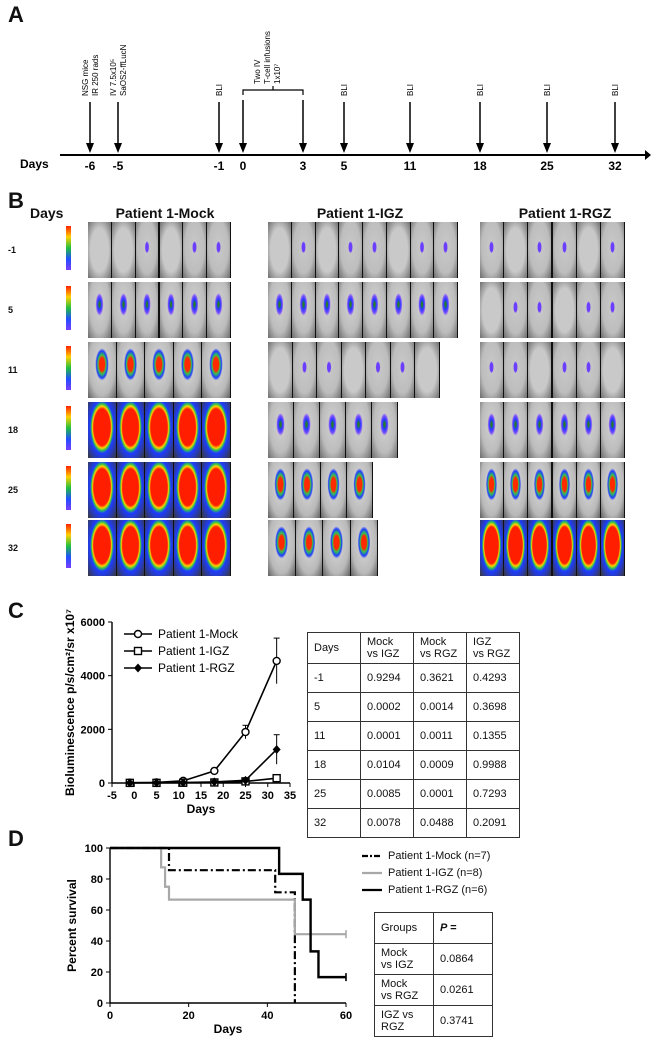 The image size is (651, 1058). I want to click on legend-entry: Patient 1-RGZ (n=6), so click(425, 889).